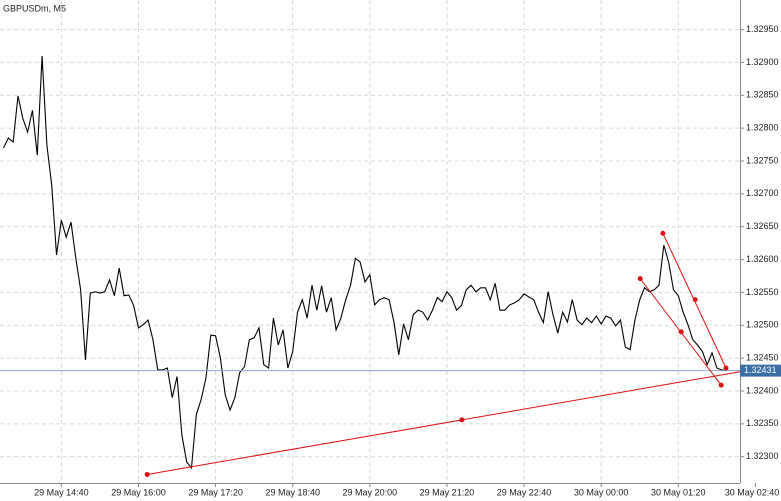 Image resolution: width=781 pixels, height=501 pixels. Describe the element at coordinates (762, 325) in the screenshot. I see `y-tick-label: 1.32500` at that location.